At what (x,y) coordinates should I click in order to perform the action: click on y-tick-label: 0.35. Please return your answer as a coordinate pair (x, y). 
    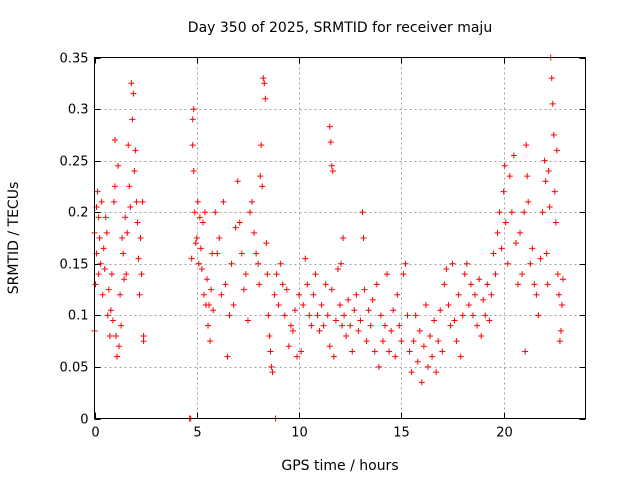
    Looking at the image, I should click on (74, 59).